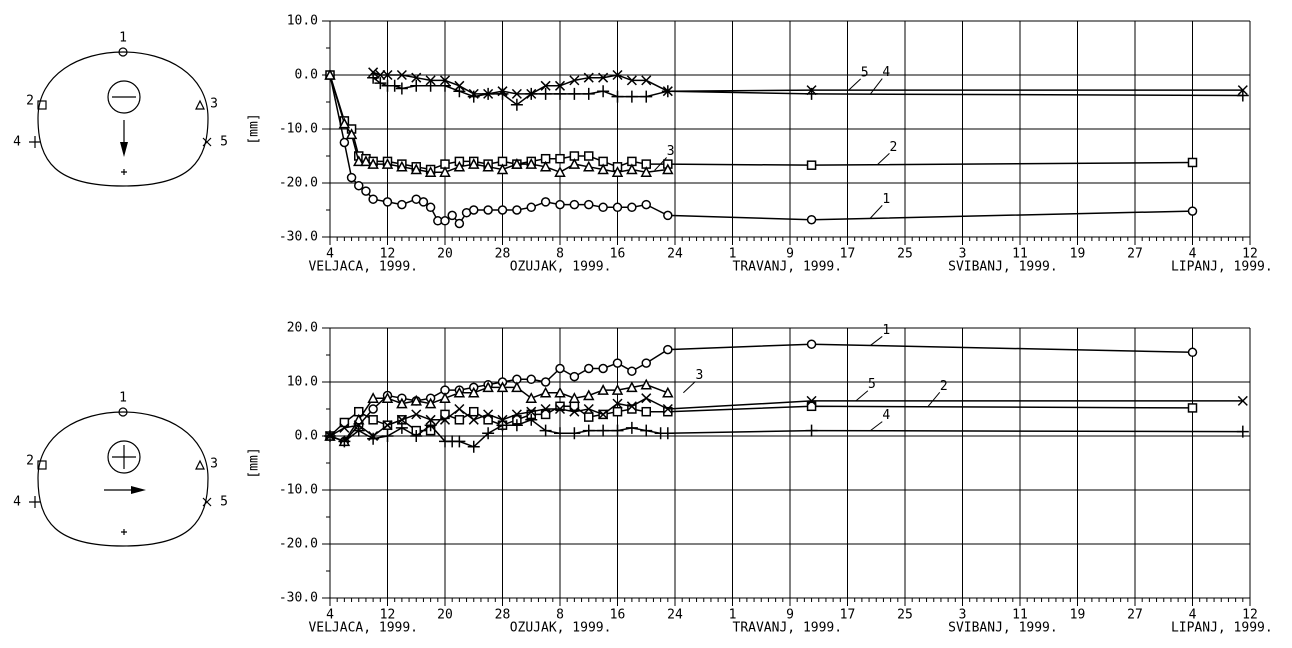 The height and width of the screenshot is (648, 1292). Describe the element at coordinates (214, 464) in the screenshot. I see `point-label: 3` at that location.